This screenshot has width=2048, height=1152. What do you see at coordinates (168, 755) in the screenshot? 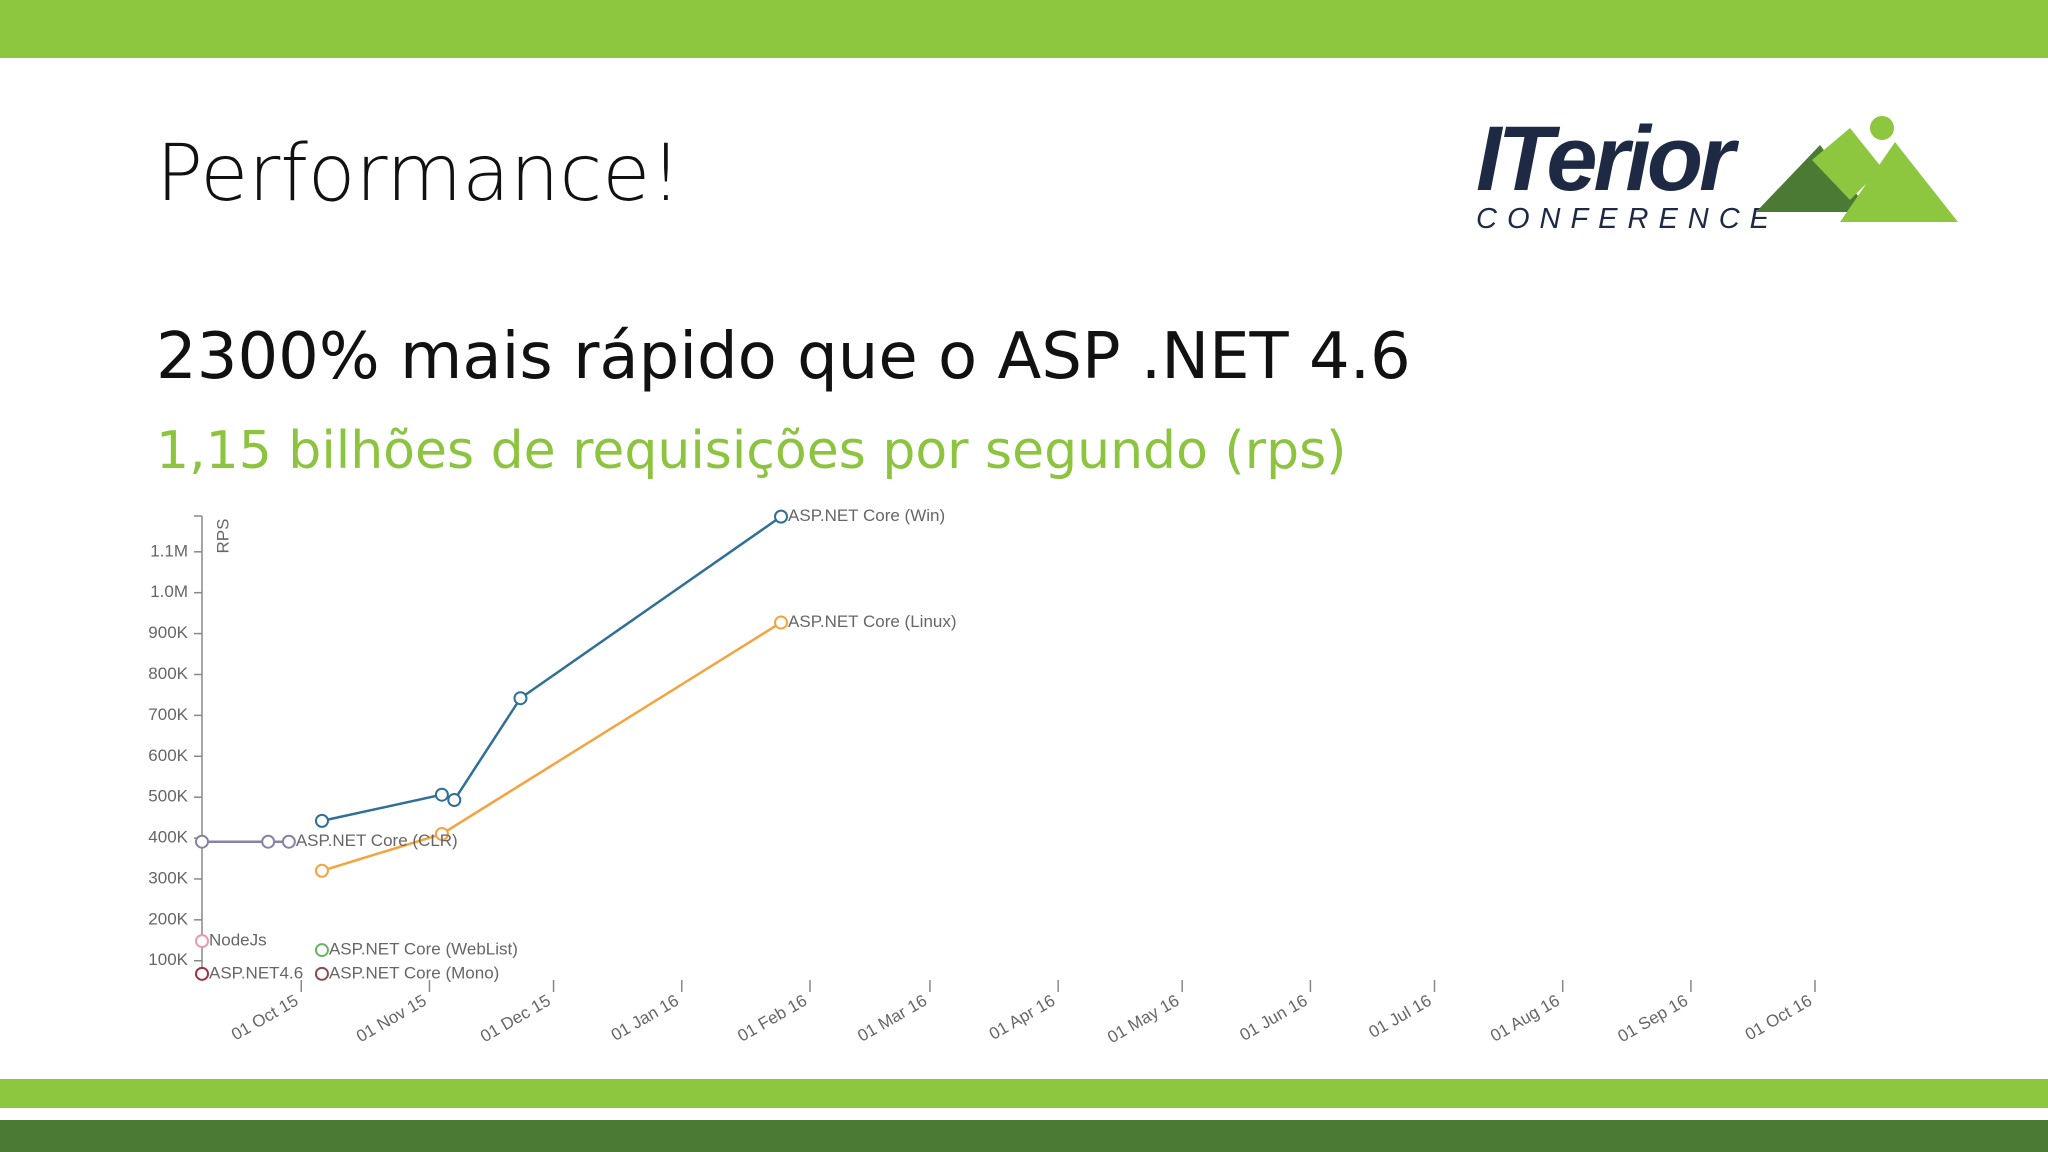
I see `y-tick-label: 600K` at bounding box center [168, 755].